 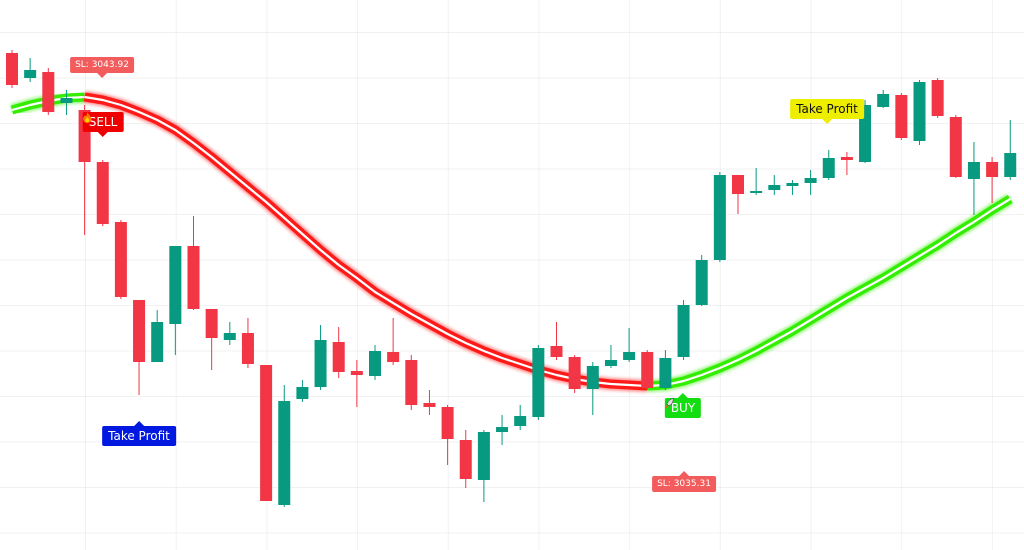 What do you see at coordinates (669, 403) in the screenshot?
I see `rocket-icon` at bounding box center [669, 403].